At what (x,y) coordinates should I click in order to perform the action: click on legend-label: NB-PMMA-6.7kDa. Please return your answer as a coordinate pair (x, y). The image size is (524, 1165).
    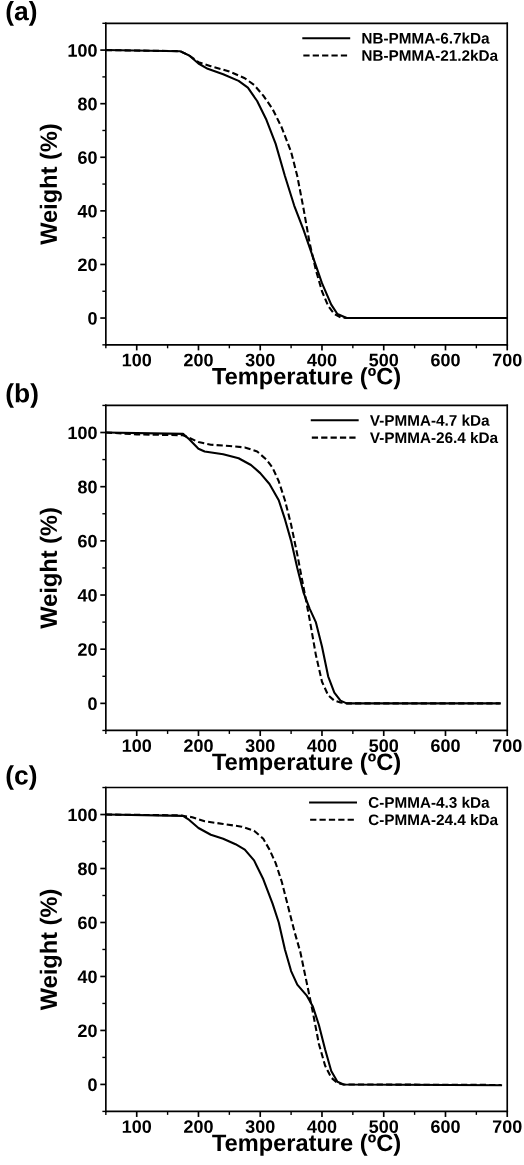
    Looking at the image, I should click on (426, 38).